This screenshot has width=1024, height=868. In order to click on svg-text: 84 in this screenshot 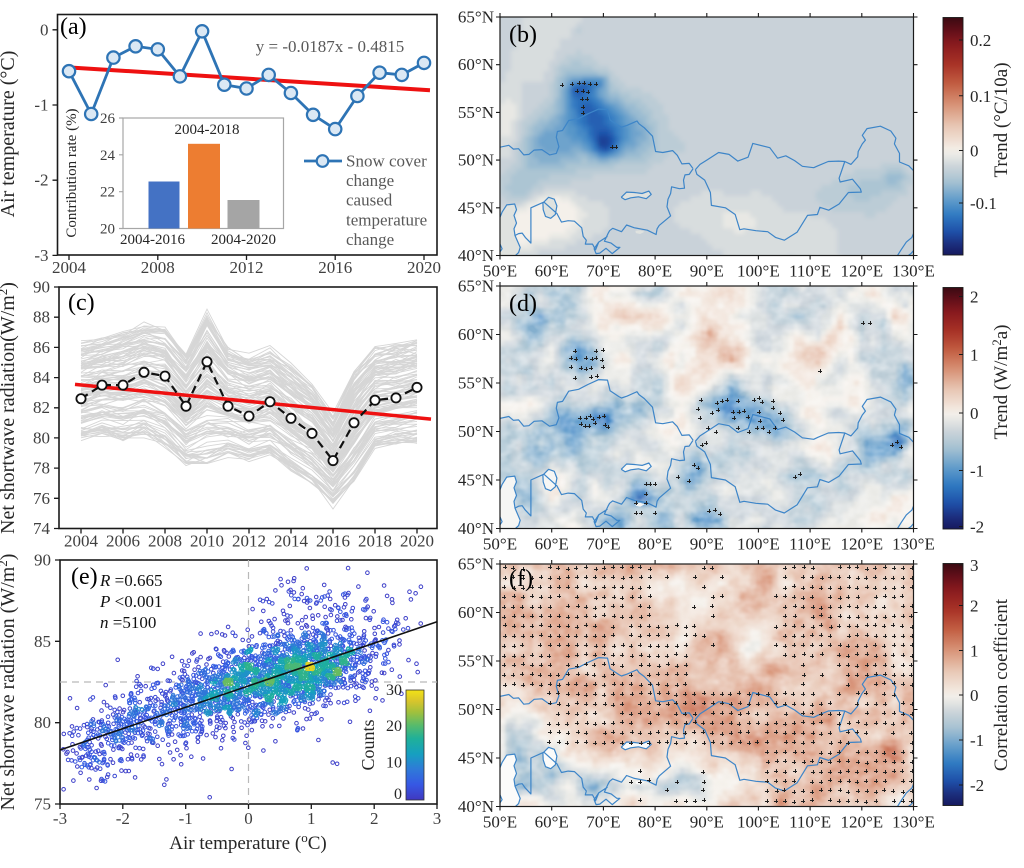, I will do `click(42, 377)`.